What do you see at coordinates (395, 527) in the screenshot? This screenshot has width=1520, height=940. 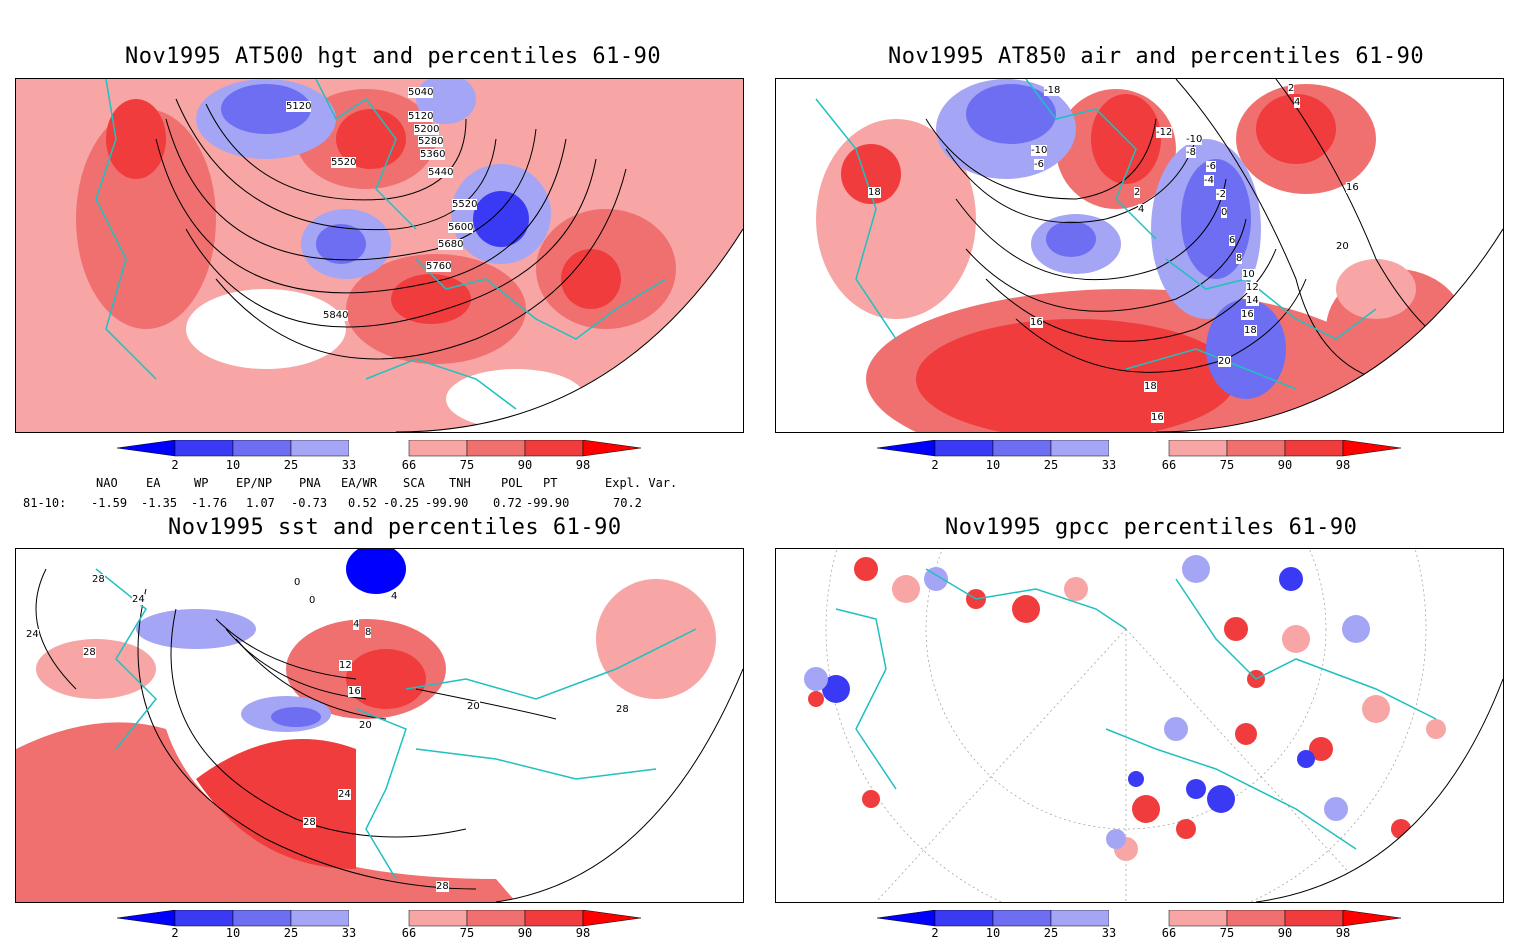 I see `panel-title-sst: Nov1995 sst and percentiles 61-90` at bounding box center [395, 527].